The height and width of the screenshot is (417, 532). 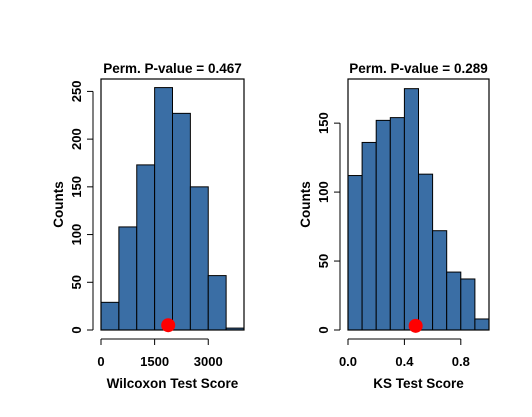 I want to click on ks-x-axis-label: KS Test Score, so click(x=418, y=383).